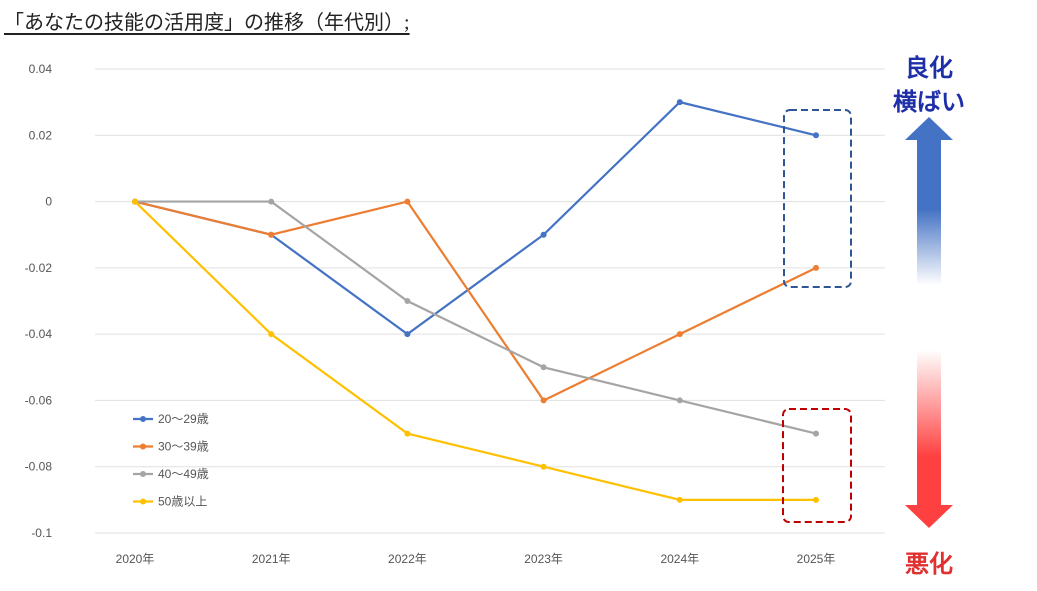 This screenshot has width=1037, height=591. I want to click on y-tick-label: -0.08, so click(39, 467).